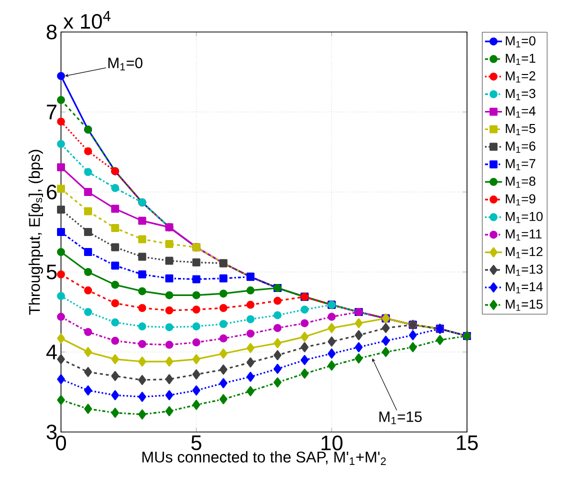 Image resolution: width=569 pixels, height=492 pixels. Describe the element at coordinates (521, 164) in the screenshot. I see `legend-label: M$_{1}$=7` at that location.